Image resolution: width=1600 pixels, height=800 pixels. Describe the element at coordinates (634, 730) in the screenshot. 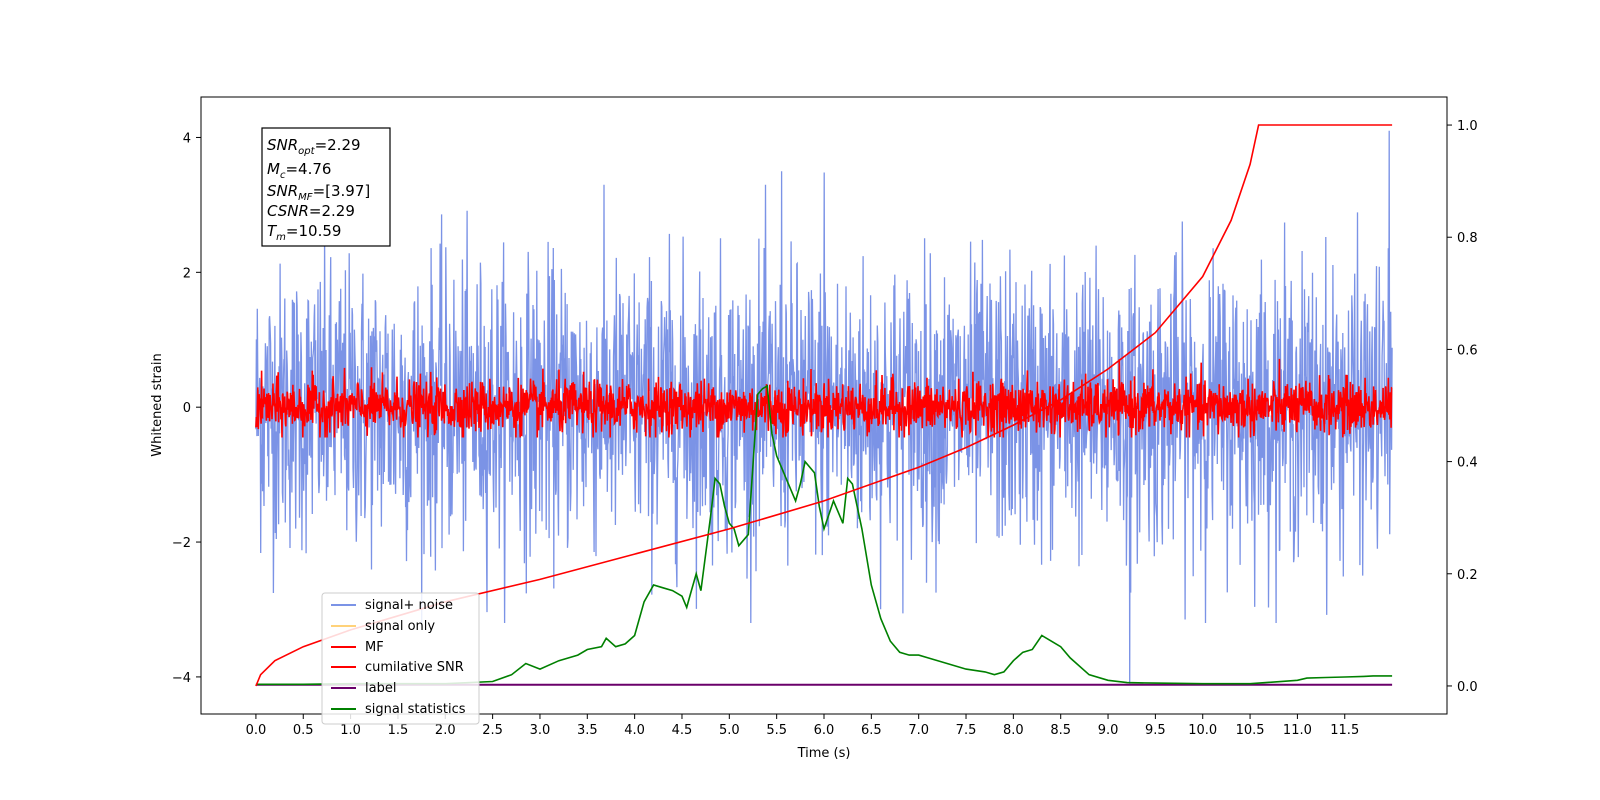

I see `x-tick-label: 4.0` at that location.